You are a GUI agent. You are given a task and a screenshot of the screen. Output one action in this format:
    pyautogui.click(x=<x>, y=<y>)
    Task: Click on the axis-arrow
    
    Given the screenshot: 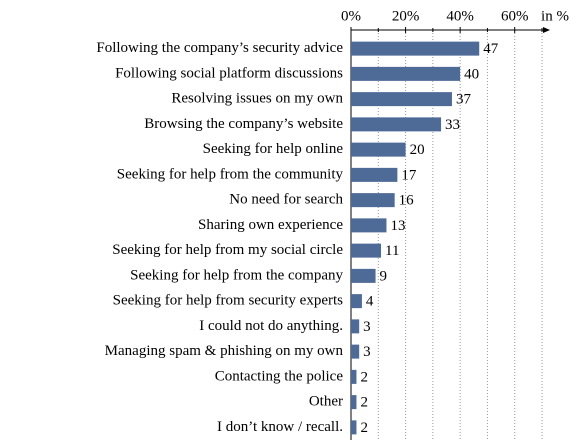 What is the action you would take?
    pyautogui.click(x=546, y=30)
    